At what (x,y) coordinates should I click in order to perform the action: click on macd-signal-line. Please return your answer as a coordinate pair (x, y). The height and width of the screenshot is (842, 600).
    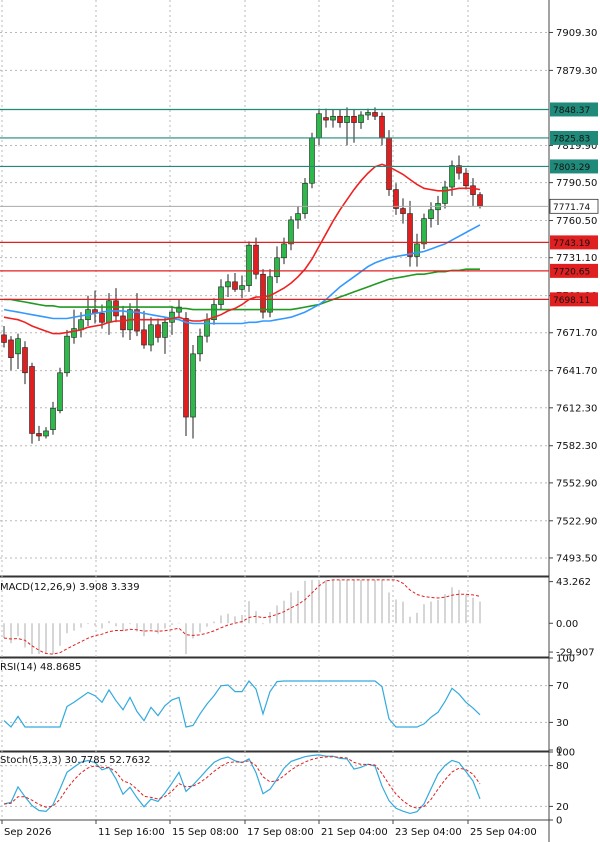
    Looking at the image, I should click on (242, 617).